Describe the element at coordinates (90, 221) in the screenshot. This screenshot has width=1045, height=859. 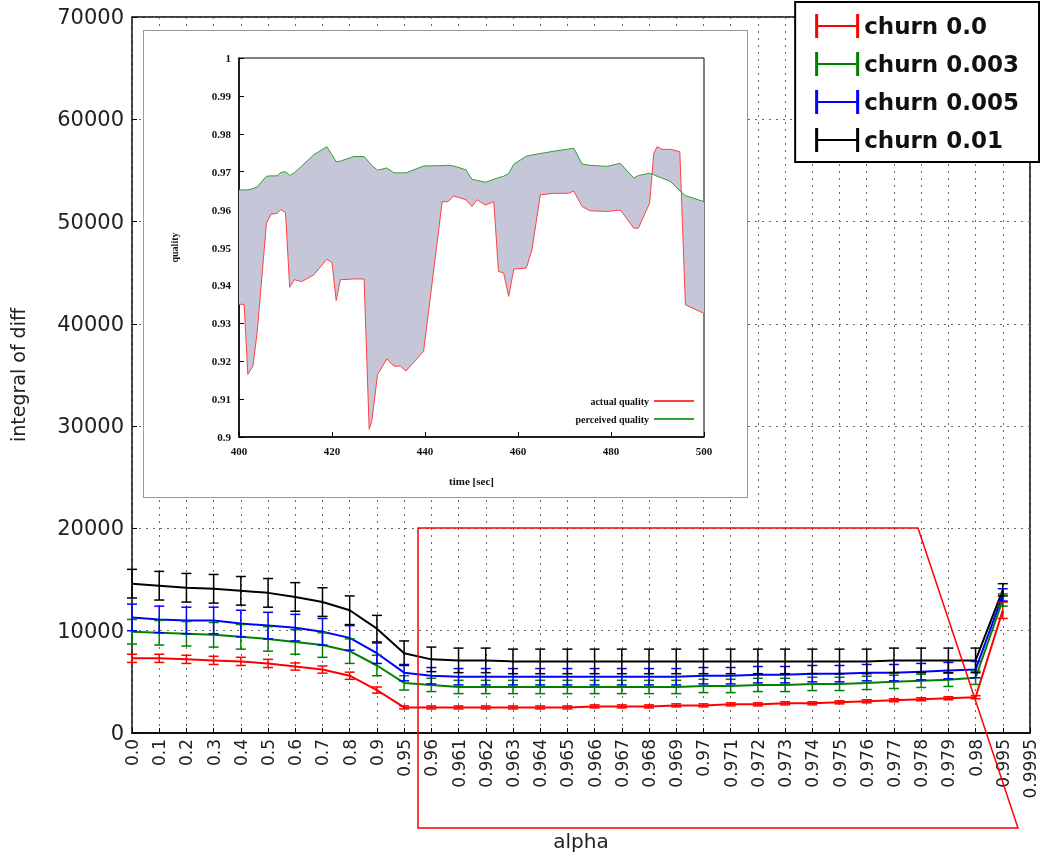
I see `y-tick-label: 50000` at that location.